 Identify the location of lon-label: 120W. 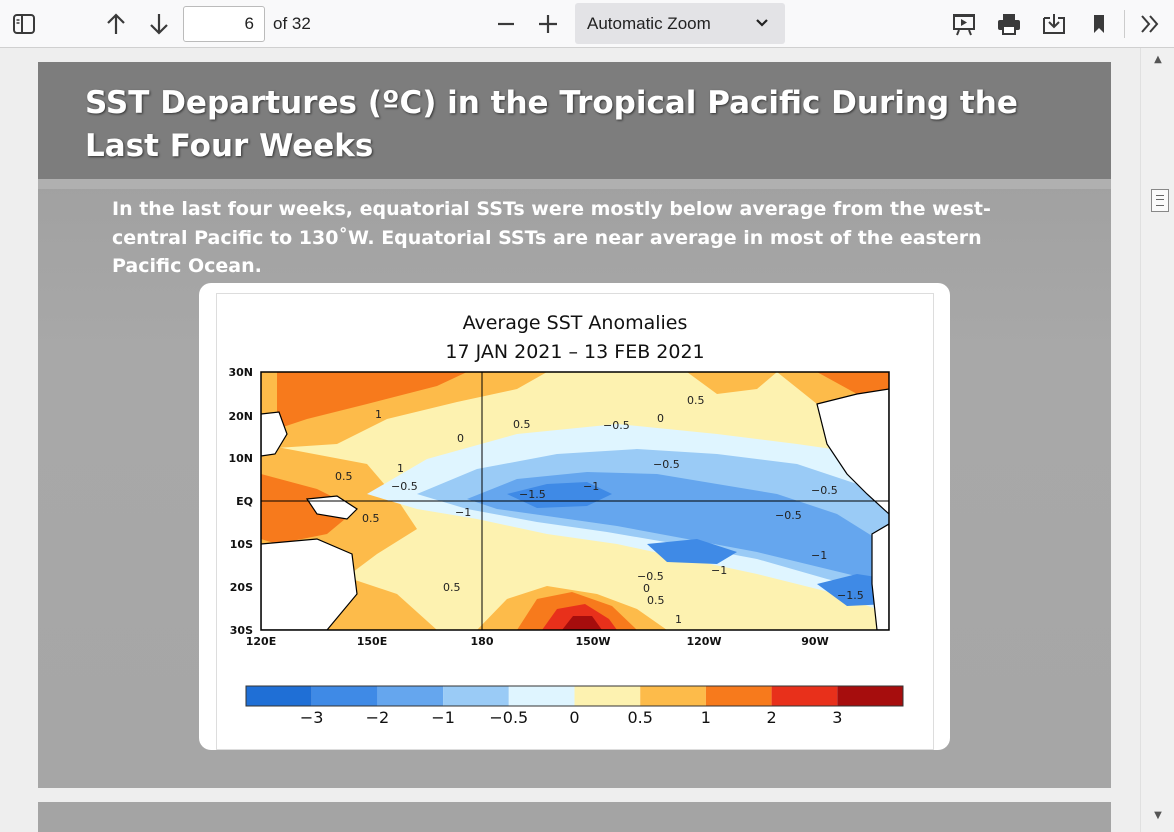
(703, 641).